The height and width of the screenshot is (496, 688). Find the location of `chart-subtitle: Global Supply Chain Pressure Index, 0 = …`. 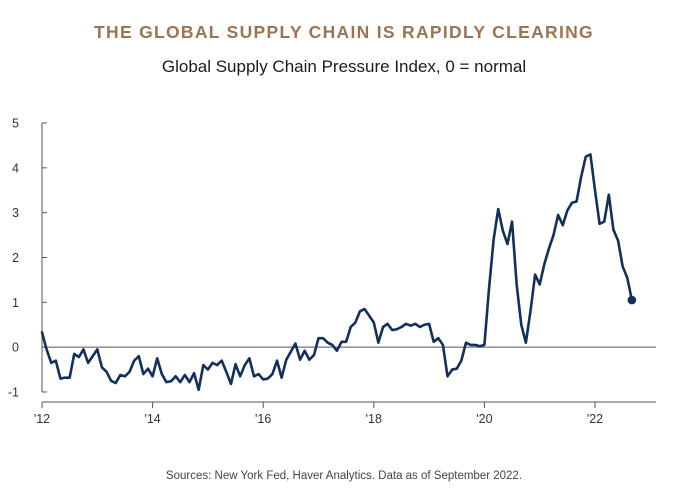

chart-subtitle: Global Supply Chain Pressure Index, 0 = … is located at coordinates (344, 66).